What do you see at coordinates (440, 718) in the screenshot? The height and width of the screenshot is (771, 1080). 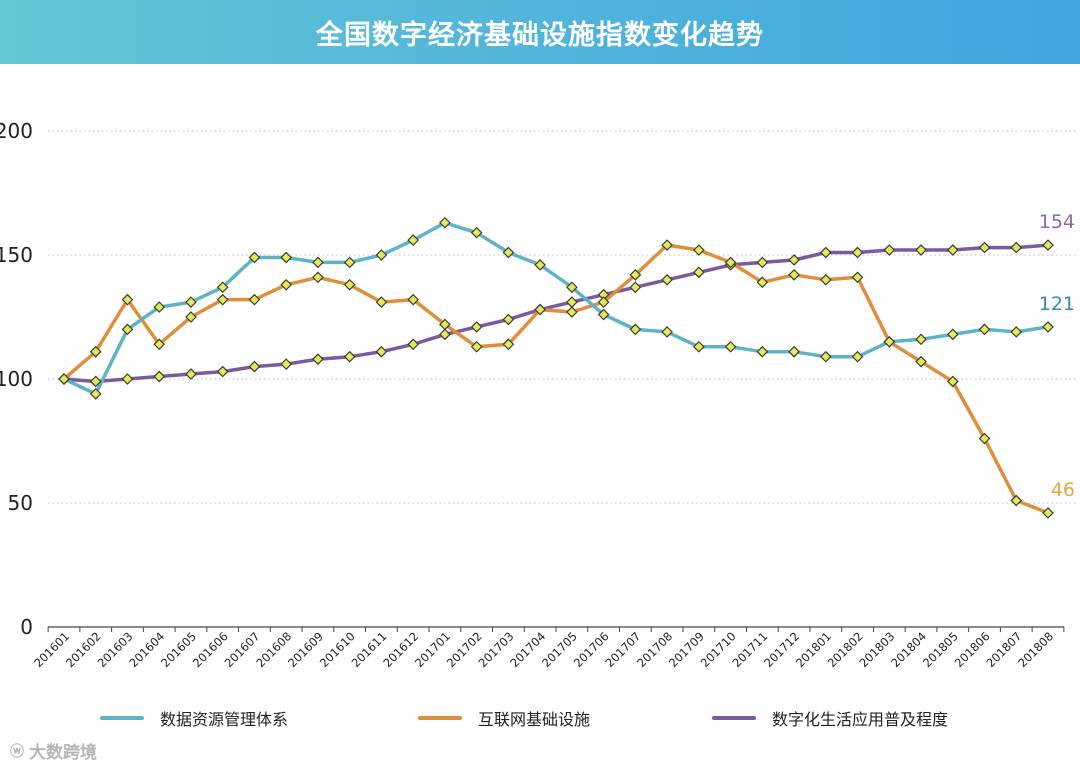 I see `legend-swatch-series2` at bounding box center [440, 718].